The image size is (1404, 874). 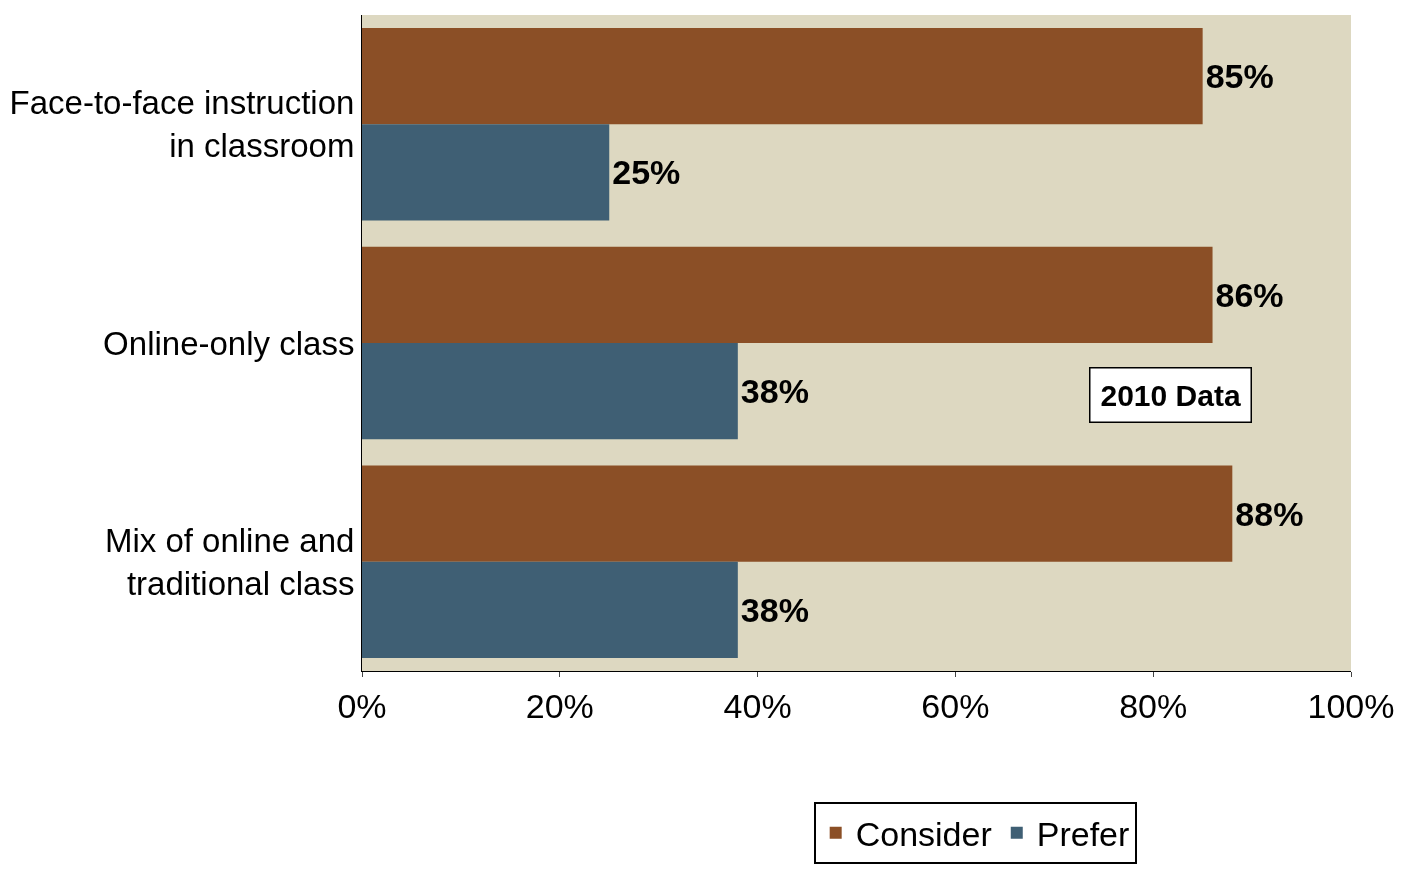 I want to click on x-tick-label: 100%, so click(x=1351, y=705).